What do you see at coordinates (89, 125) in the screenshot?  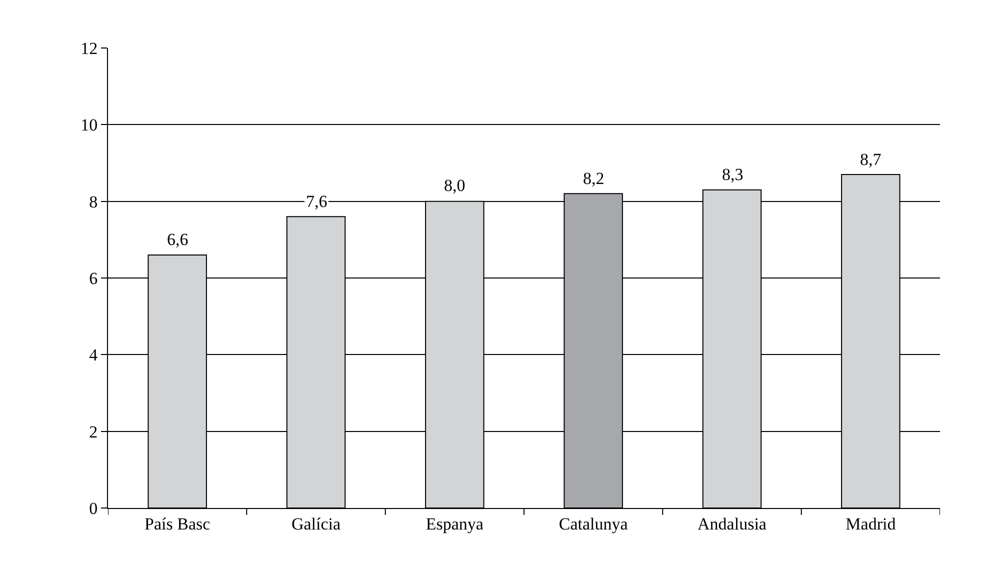 I see `y-tick-label: 10` at bounding box center [89, 125].